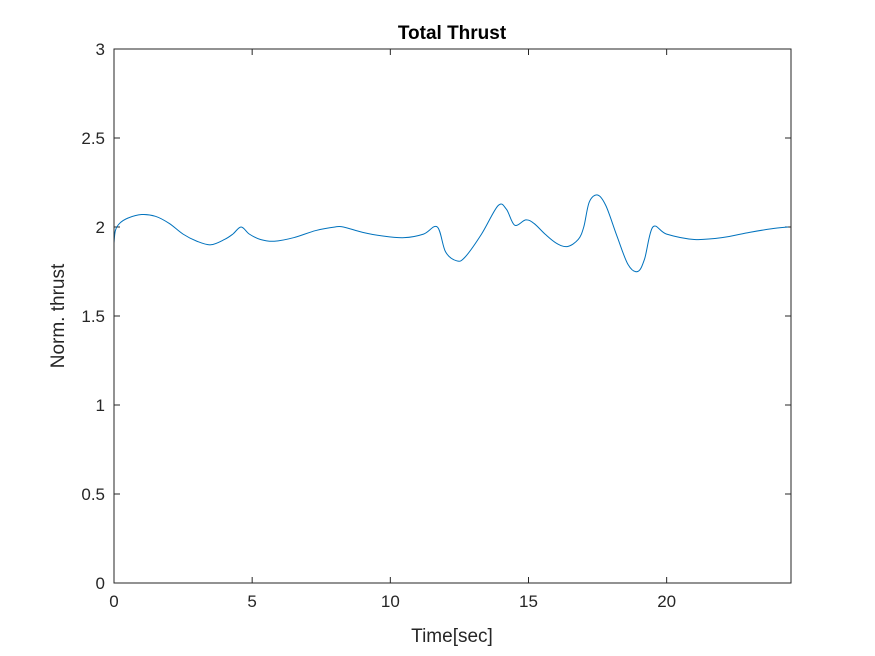 The width and height of the screenshot is (875, 656). What do you see at coordinates (58, 315) in the screenshot?
I see `y-axis-label: Norm. thrust` at bounding box center [58, 315].